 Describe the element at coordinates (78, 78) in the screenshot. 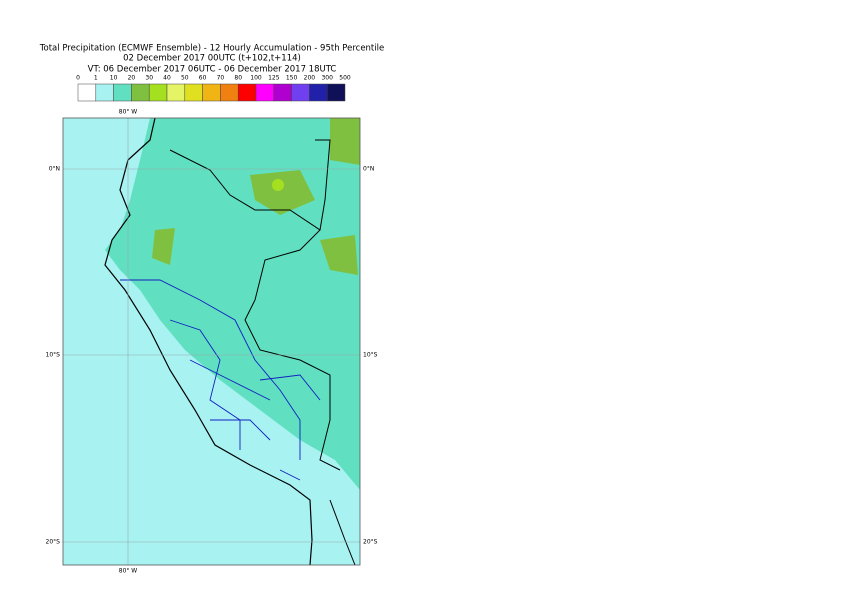

I see `legend-label: 0` at that location.